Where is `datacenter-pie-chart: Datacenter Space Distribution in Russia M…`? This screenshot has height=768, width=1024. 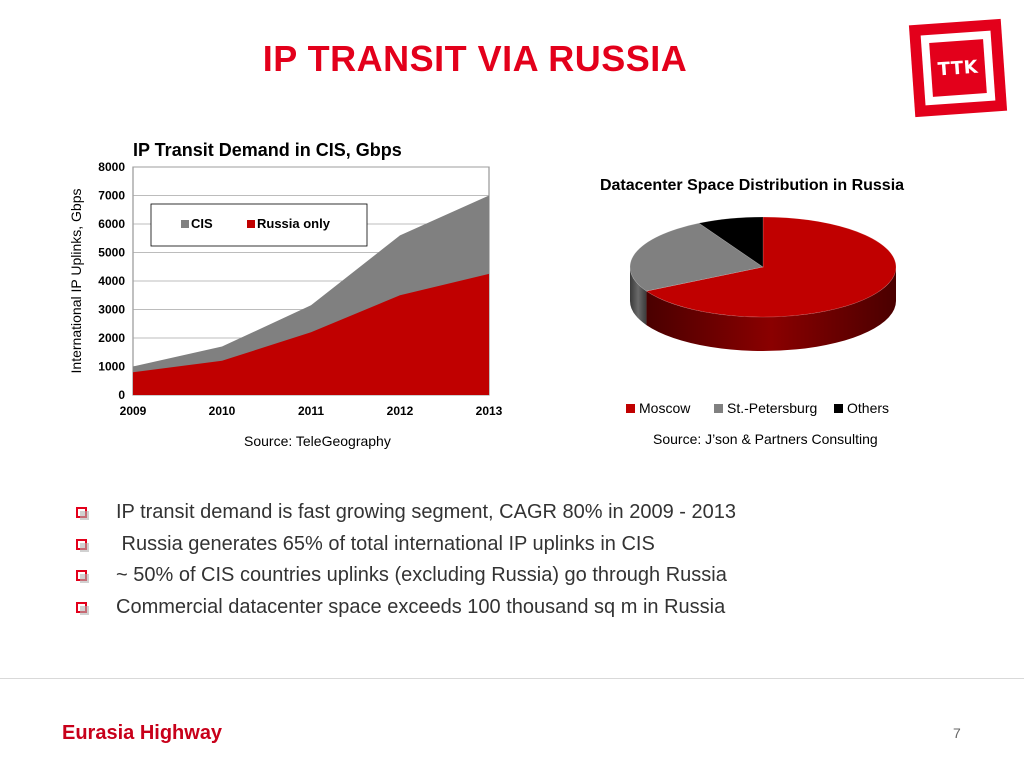 datacenter-pie-chart: Datacenter Space Distribution in Russia M… is located at coordinates (752, 296).